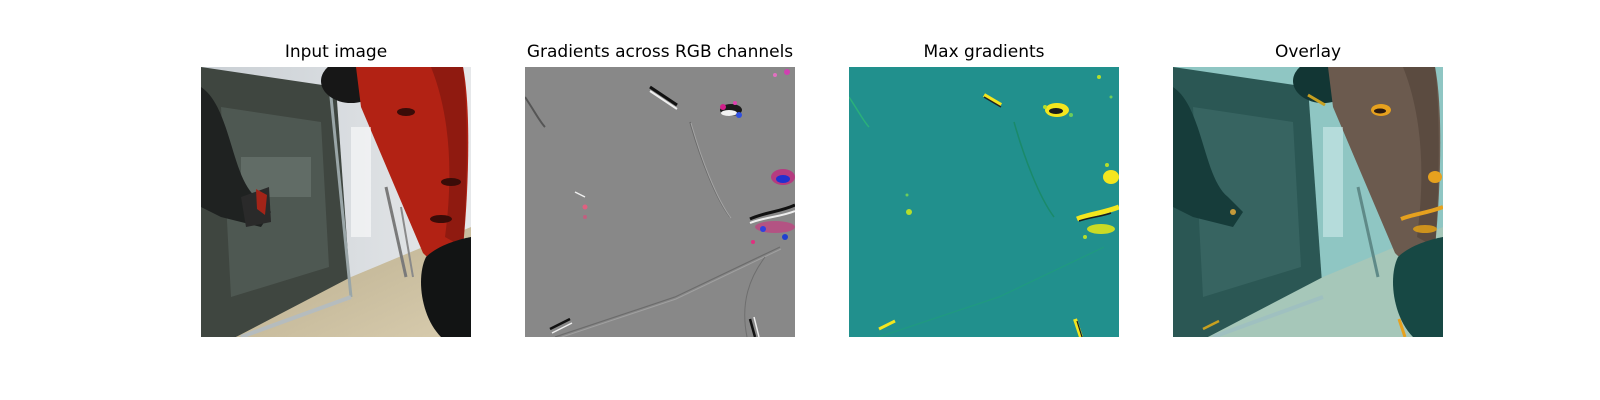 The width and height of the screenshot is (1600, 400). What do you see at coordinates (984, 202) in the screenshot?
I see `max-gradients-image` at bounding box center [984, 202].